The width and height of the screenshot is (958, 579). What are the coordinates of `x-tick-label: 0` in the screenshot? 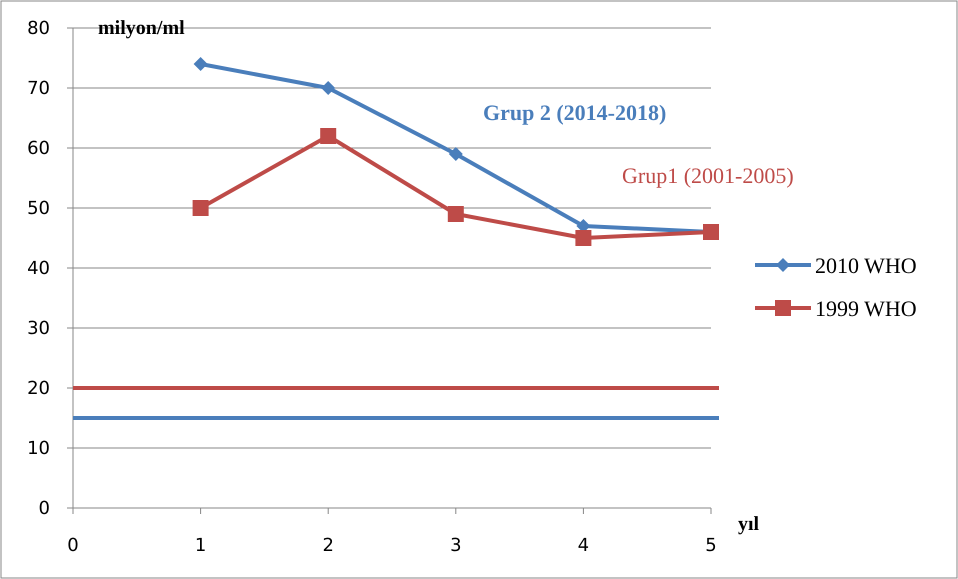 It's located at (73, 545).